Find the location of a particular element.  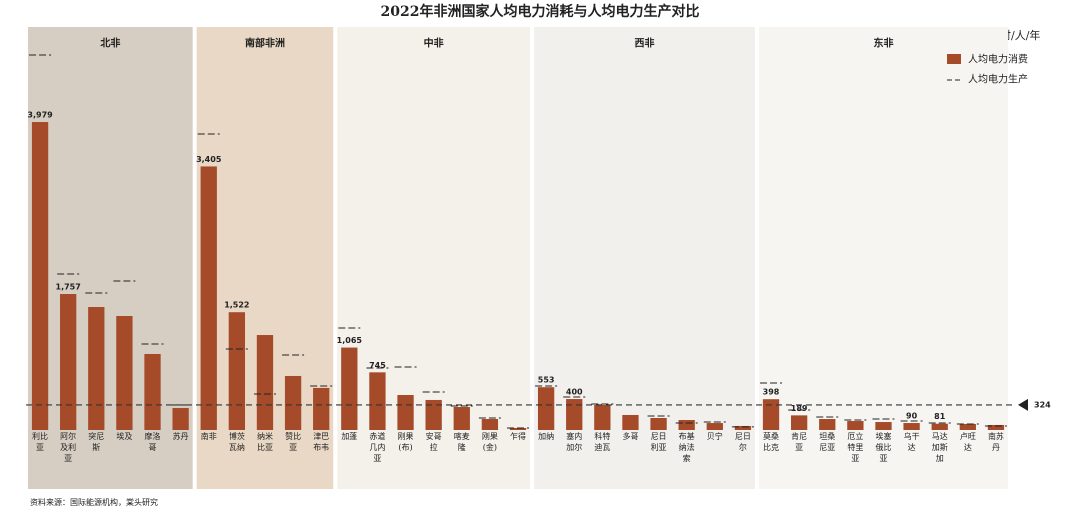

x-tick-label: 南苏丹 is located at coordinates (996, 441).